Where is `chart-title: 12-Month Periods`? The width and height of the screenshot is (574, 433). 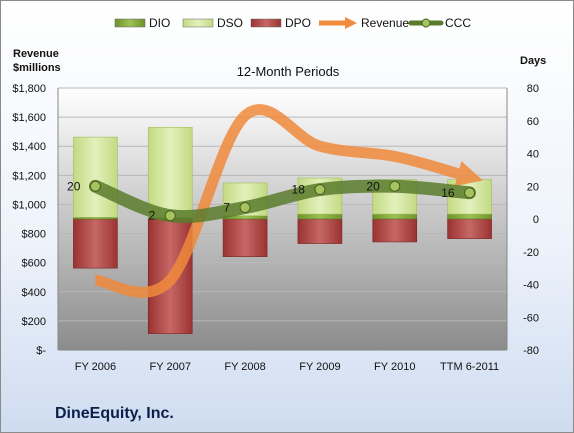 chart-title: 12-Month Periods is located at coordinates (288, 71).